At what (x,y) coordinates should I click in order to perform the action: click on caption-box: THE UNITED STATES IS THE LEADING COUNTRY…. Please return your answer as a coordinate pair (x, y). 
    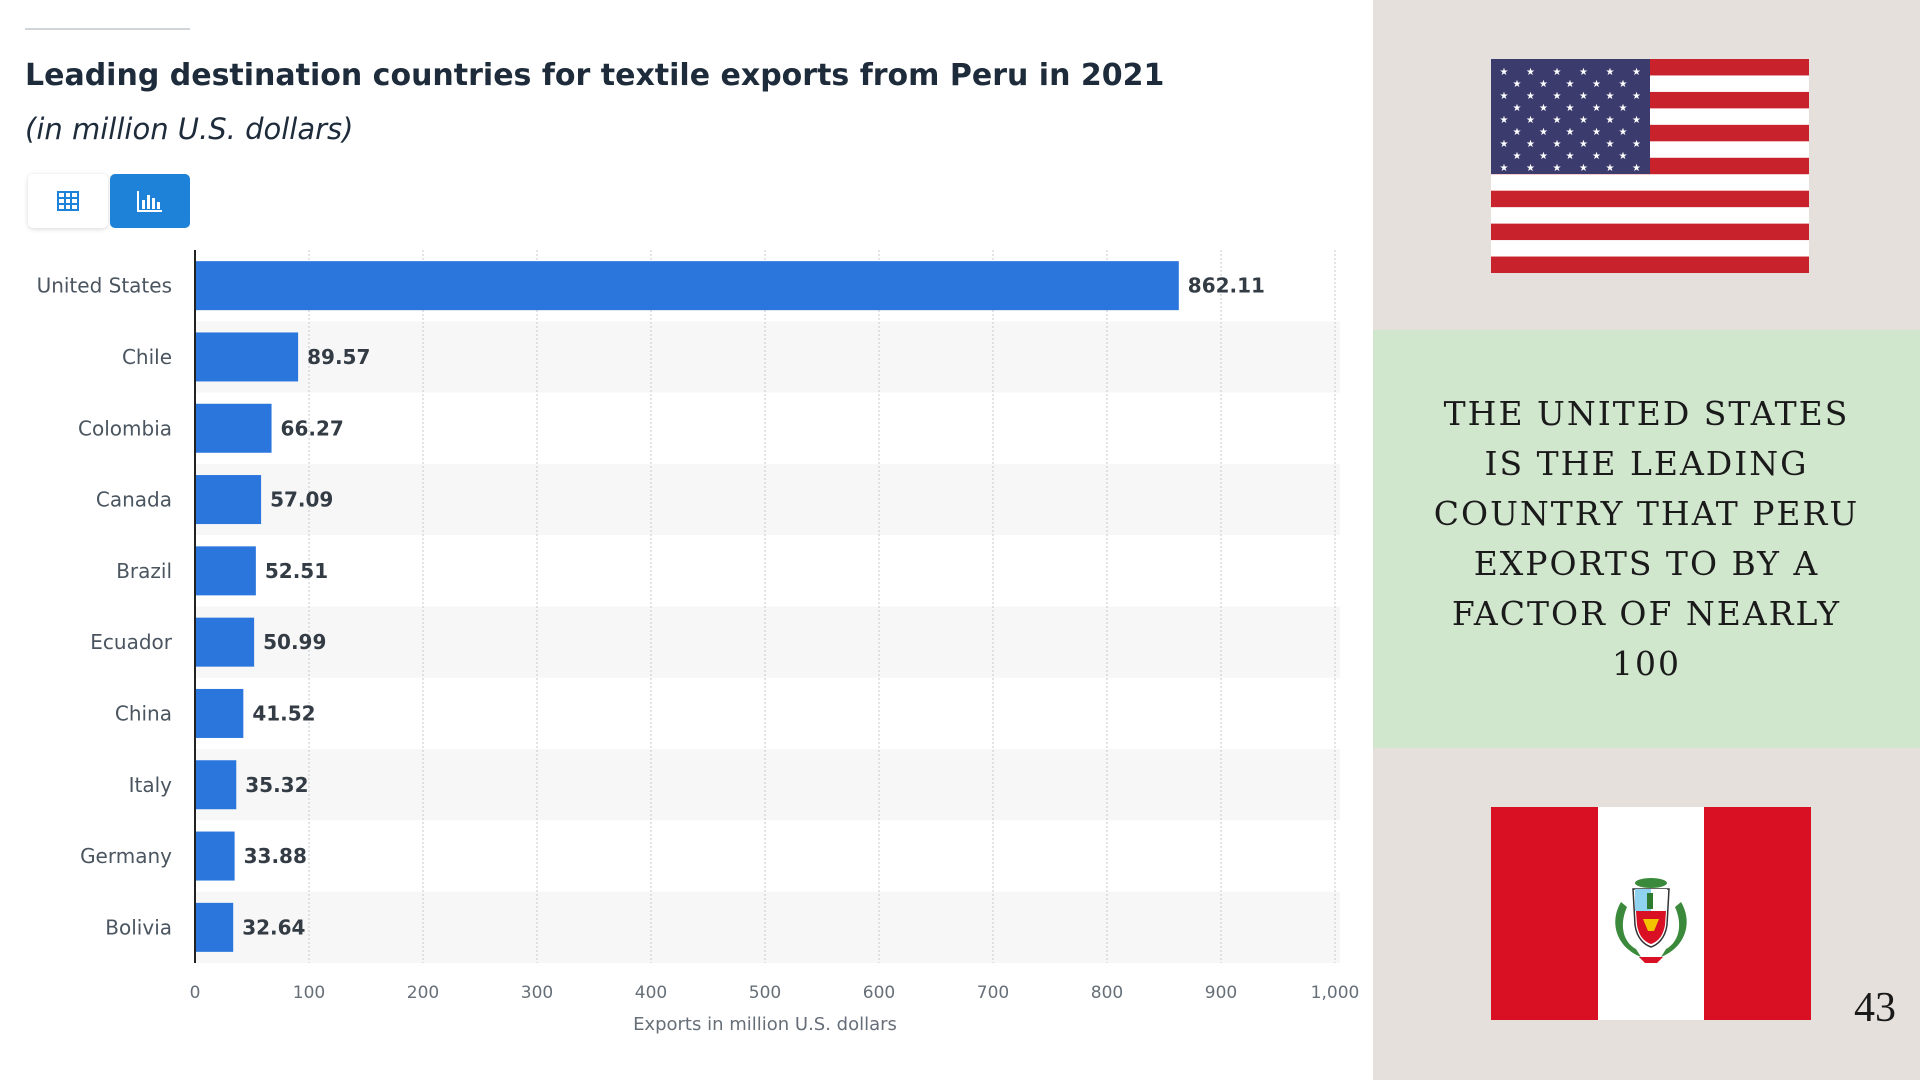
    Looking at the image, I should click on (1646, 539).